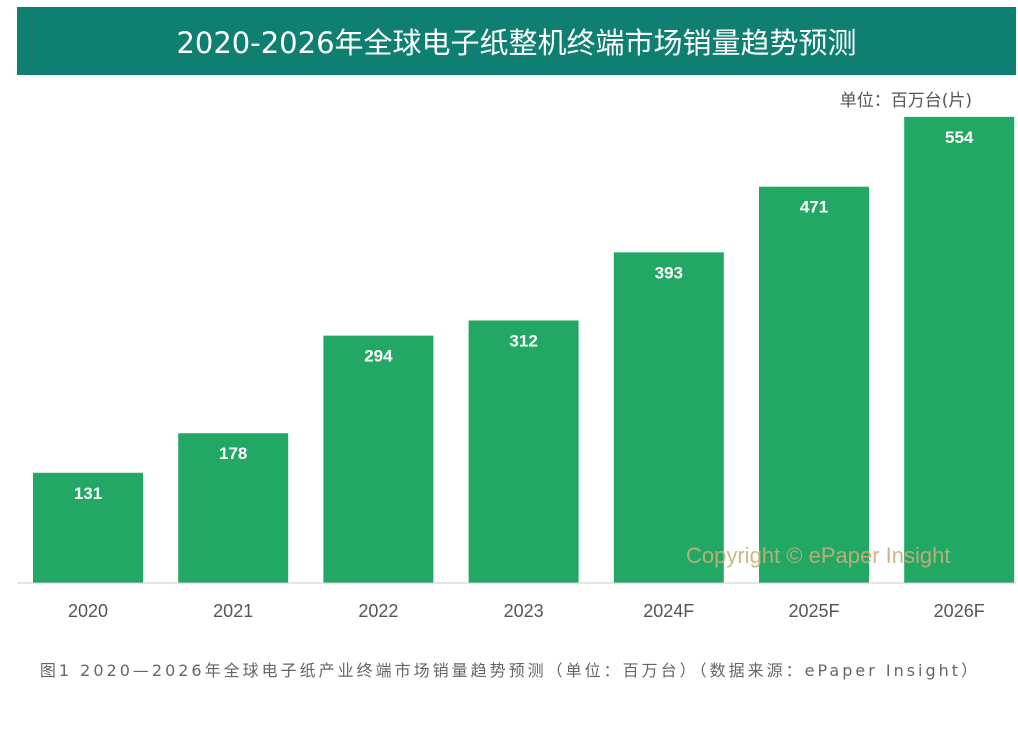 The image size is (1018, 739). I want to click on bar-2024F, so click(668, 417).